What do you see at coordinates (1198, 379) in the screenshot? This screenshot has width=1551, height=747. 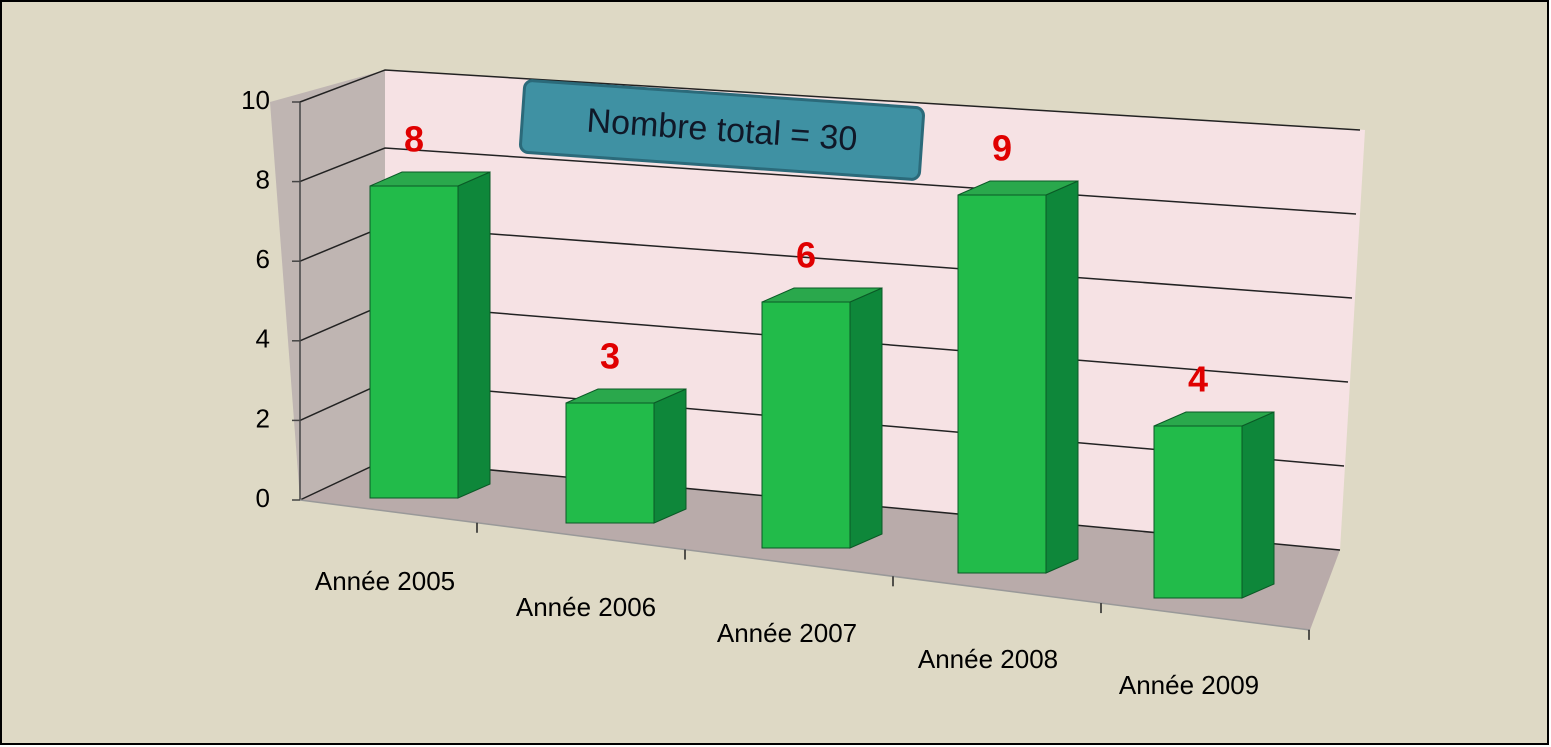 I see `data-label: 4` at bounding box center [1198, 379].